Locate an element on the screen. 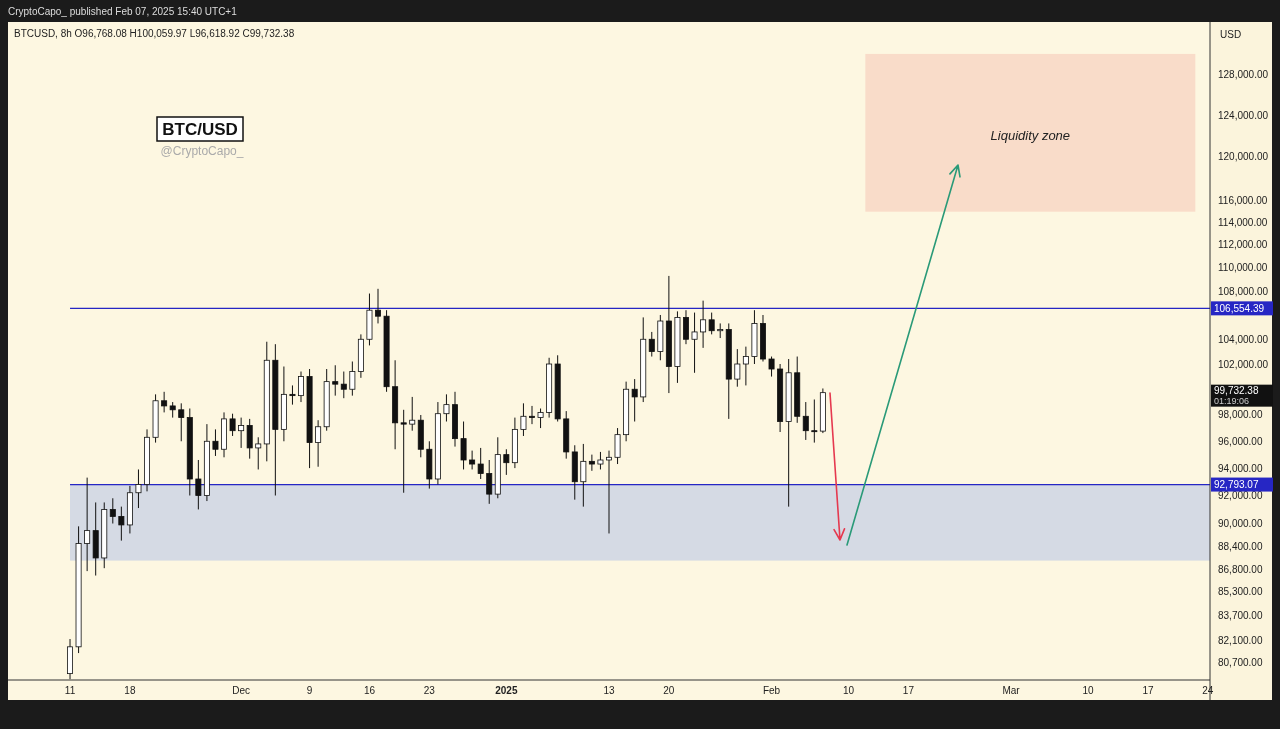  x-tick-label: 11 is located at coordinates (70, 690).